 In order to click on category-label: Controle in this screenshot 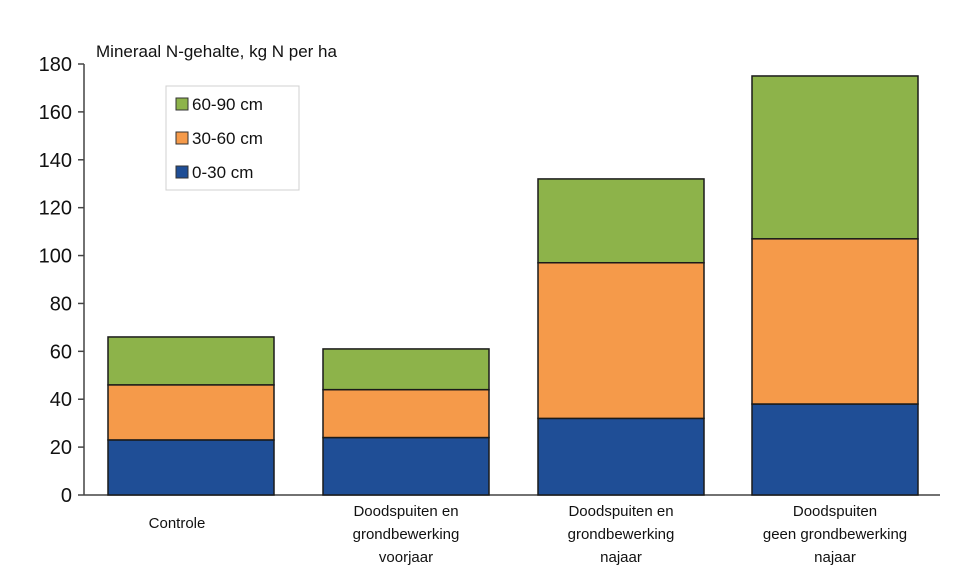, I will do `click(177, 523)`.